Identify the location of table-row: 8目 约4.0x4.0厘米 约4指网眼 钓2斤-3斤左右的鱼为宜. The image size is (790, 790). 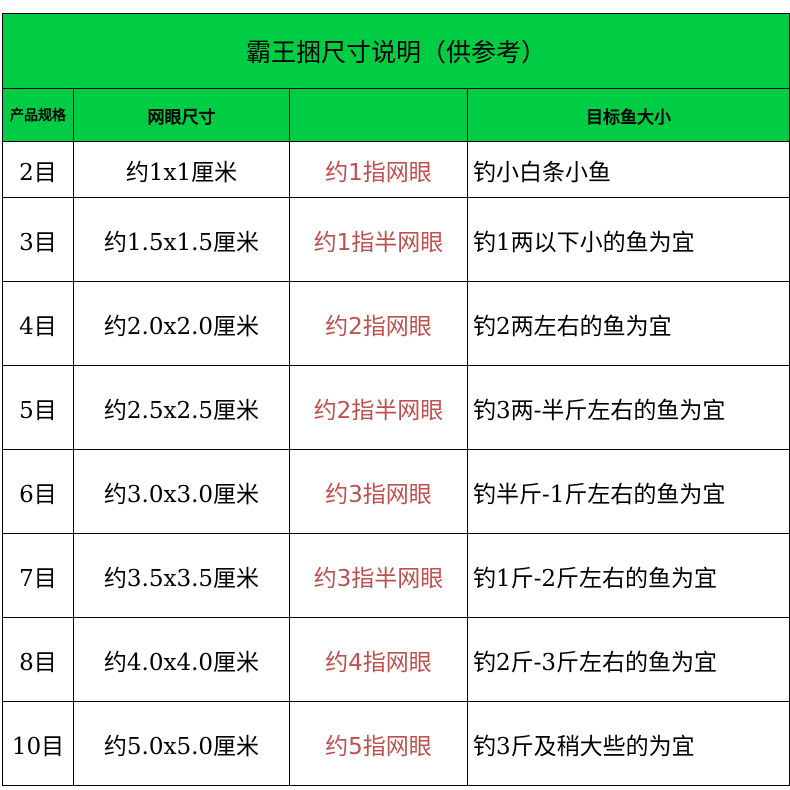
(396, 659).